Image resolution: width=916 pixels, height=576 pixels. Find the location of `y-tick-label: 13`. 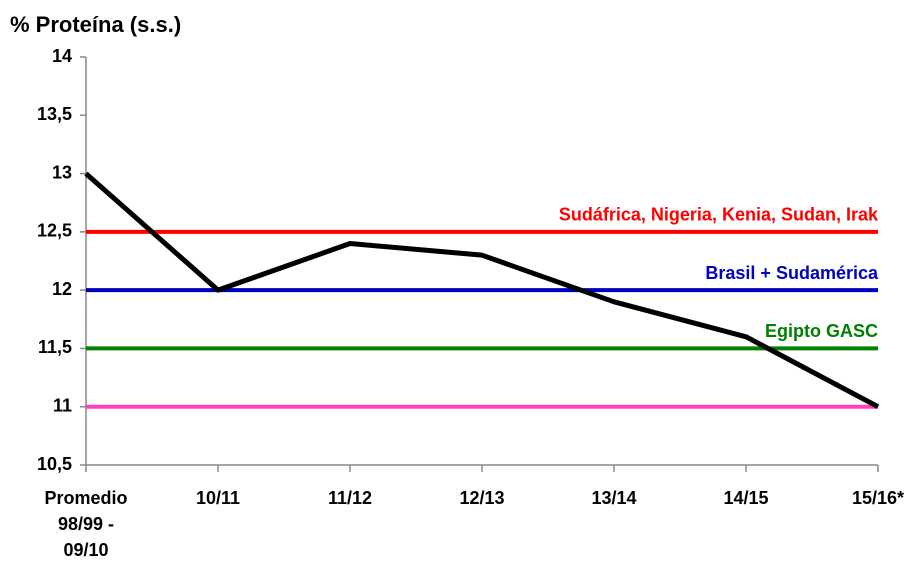

y-tick-label: 13 is located at coordinates (62, 172).